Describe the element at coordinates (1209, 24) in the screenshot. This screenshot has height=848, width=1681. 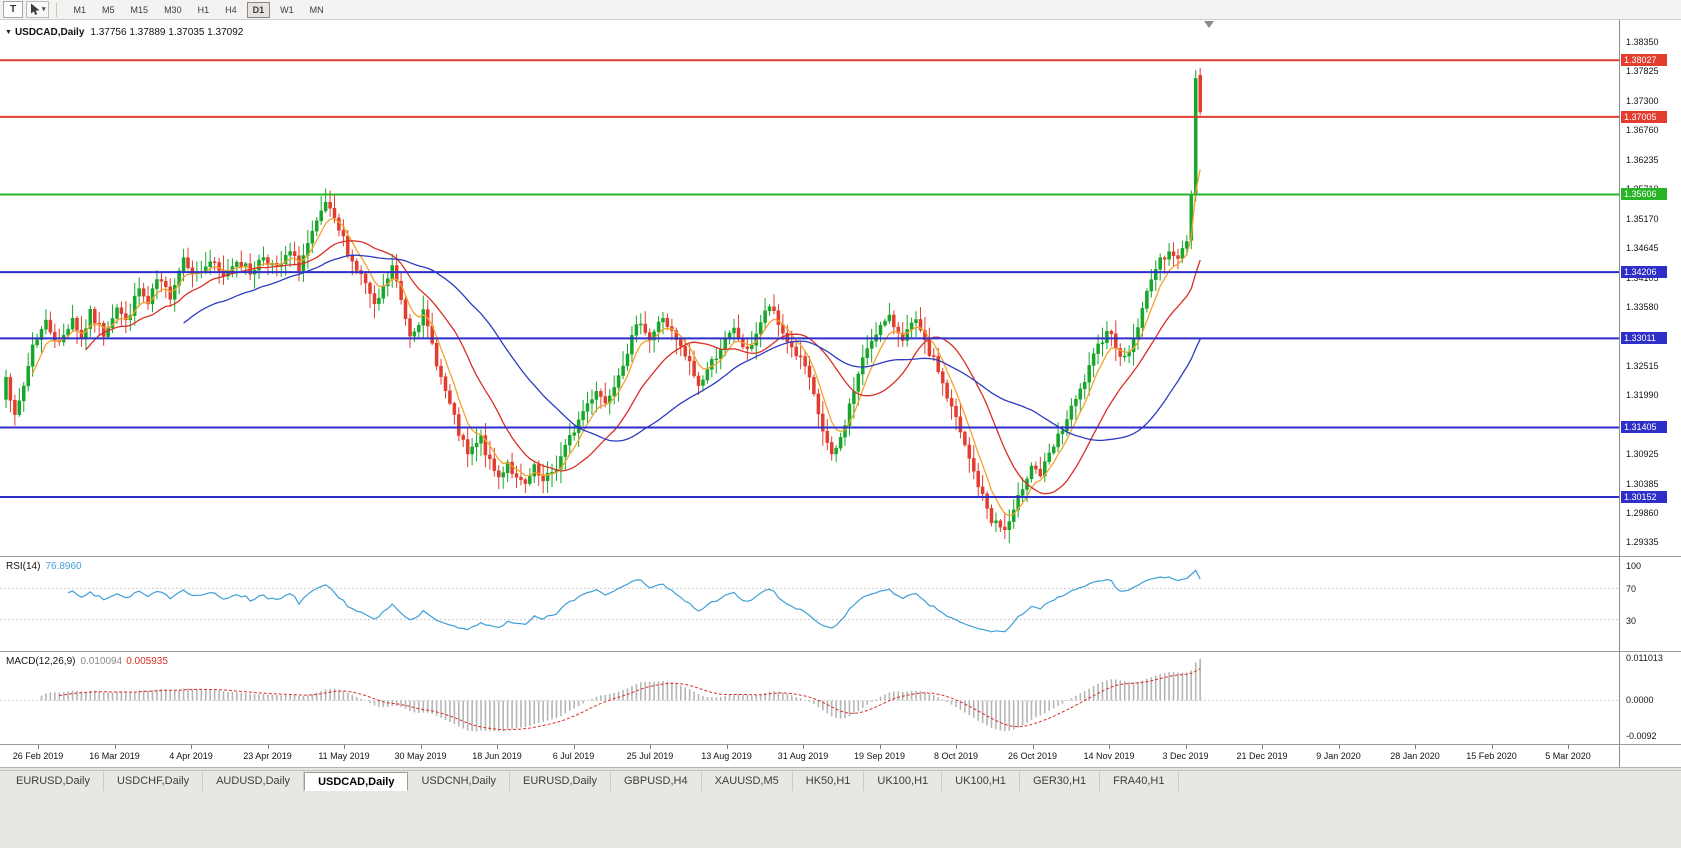
I see `chart-shift-marker-icon` at that location.